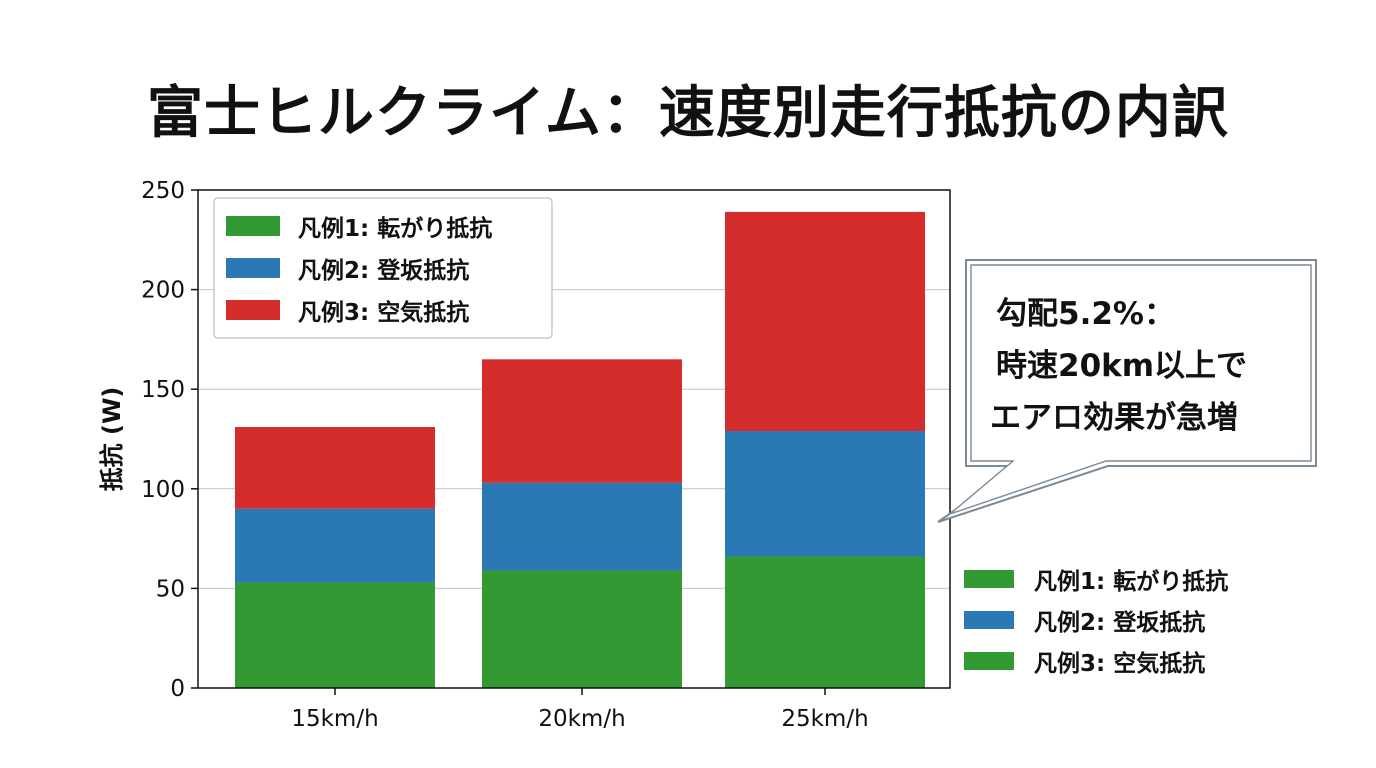 The width and height of the screenshot is (1376, 768). What do you see at coordinates (1114, 418) in the screenshot?
I see `annotation-line-3: エアロ効果が急増` at bounding box center [1114, 418].